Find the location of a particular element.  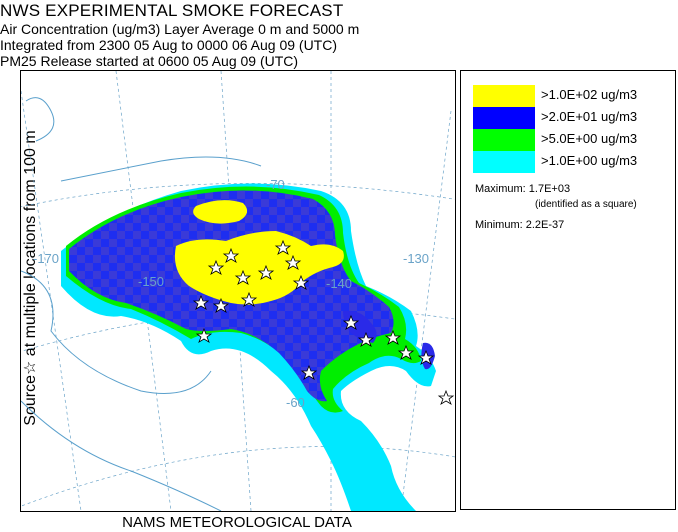

meteorological-data-label: NAMS METEOROLOGICAL DATA is located at coordinates (237, 522).